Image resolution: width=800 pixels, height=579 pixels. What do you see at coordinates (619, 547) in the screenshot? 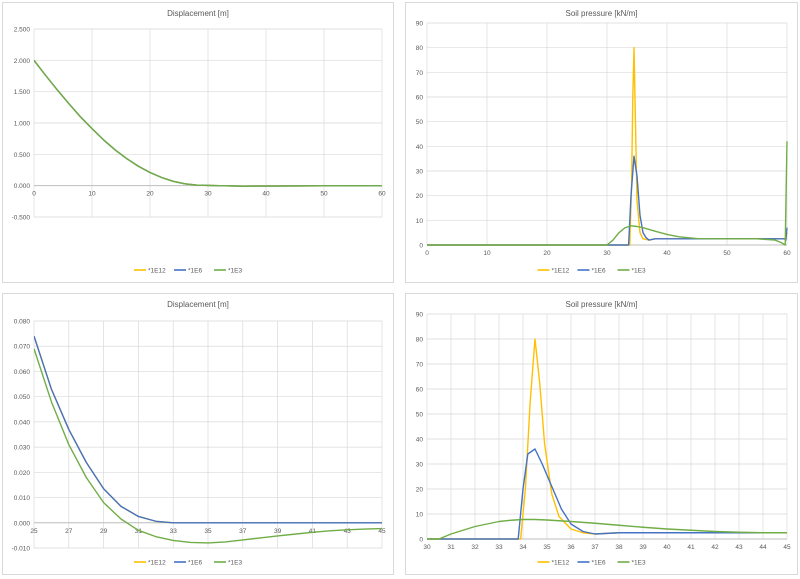
I see `x-tick-label: 38` at bounding box center [619, 547].